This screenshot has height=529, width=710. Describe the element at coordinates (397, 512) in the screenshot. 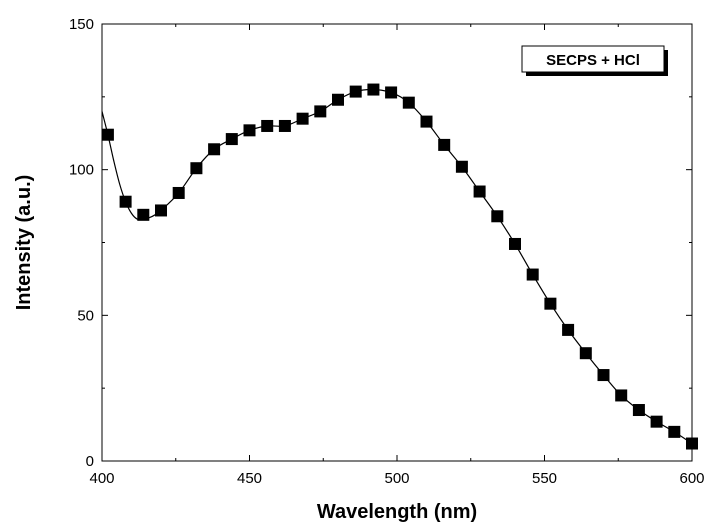

I see `x-axis-title: Wavelength (nm)` at that location.